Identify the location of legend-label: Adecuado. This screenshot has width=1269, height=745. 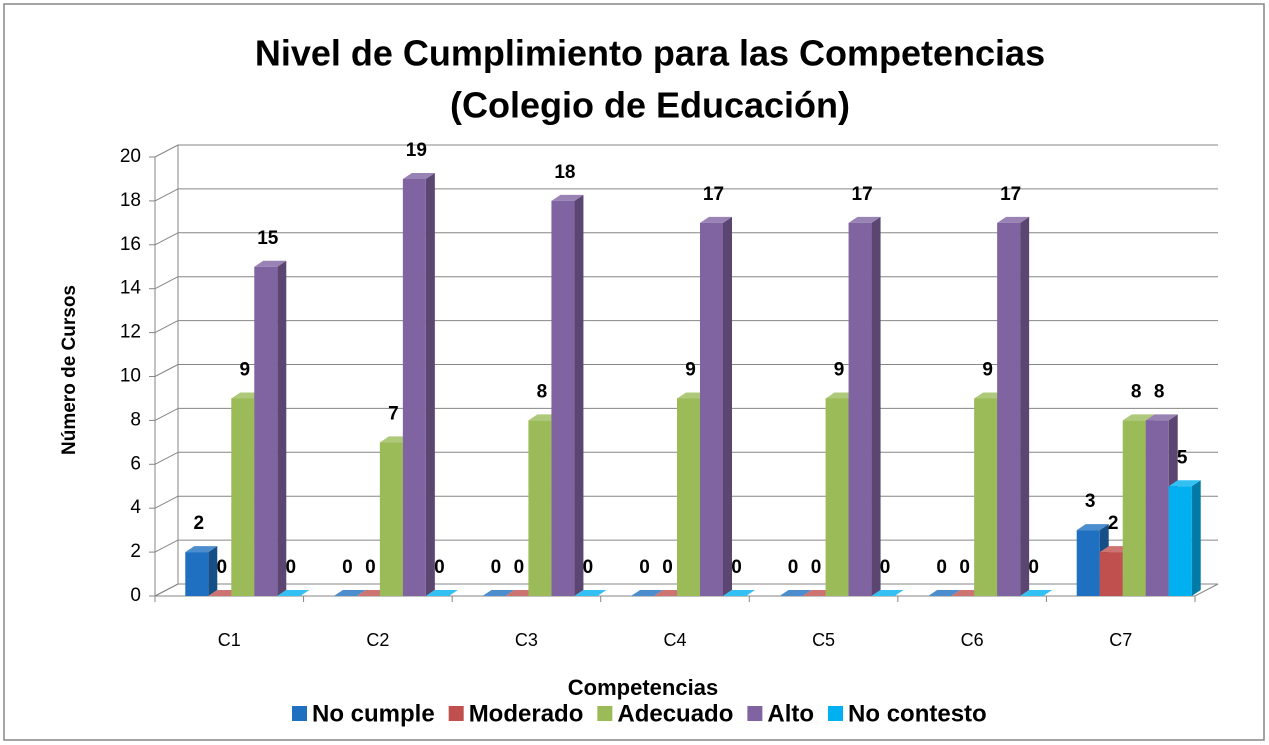
(675, 713).